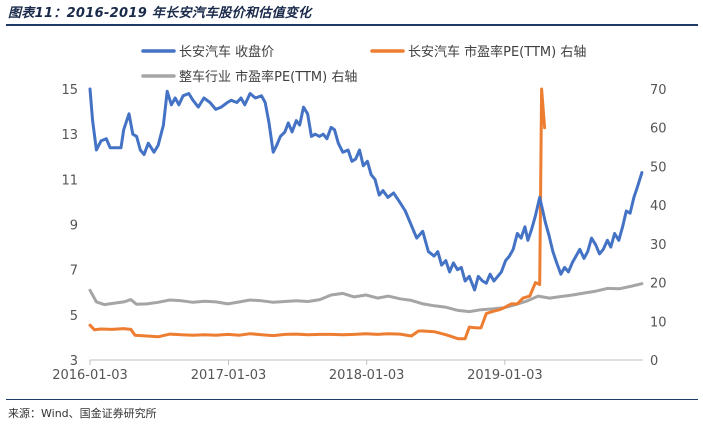 This screenshot has height=433, width=703. Describe the element at coordinates (74, 361) in the screenshot. I see `y-left-tick-label: 3` at that location.